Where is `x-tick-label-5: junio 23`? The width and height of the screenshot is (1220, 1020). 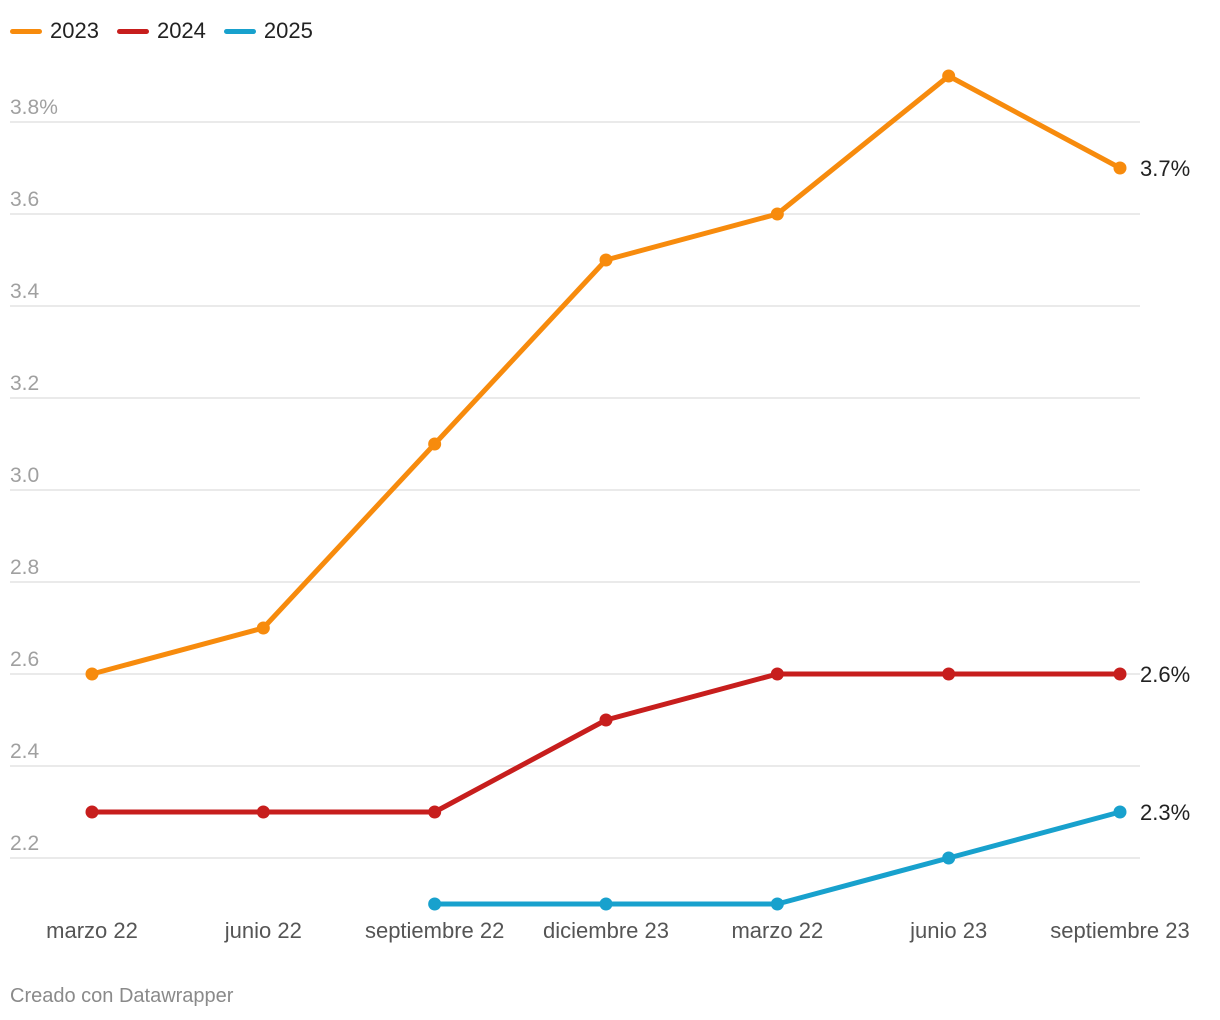 x-tick-label-5: junio 23 is located at coordinates (948, 930).